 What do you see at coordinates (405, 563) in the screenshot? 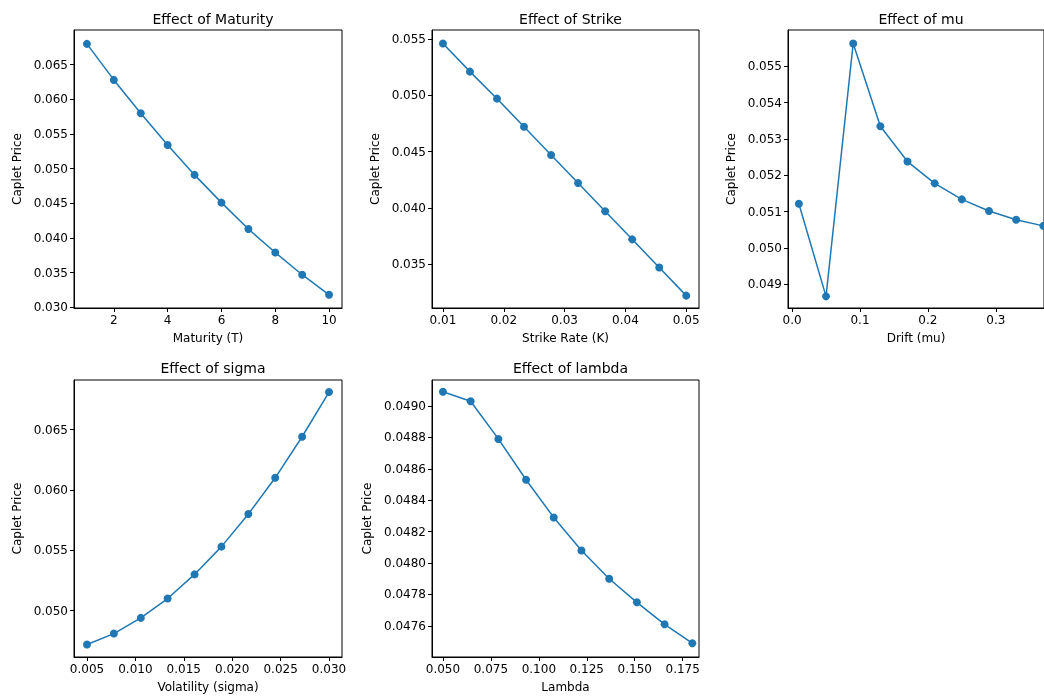
I see `y-tick-label: 0.0480` at bounding box center [405, 563].